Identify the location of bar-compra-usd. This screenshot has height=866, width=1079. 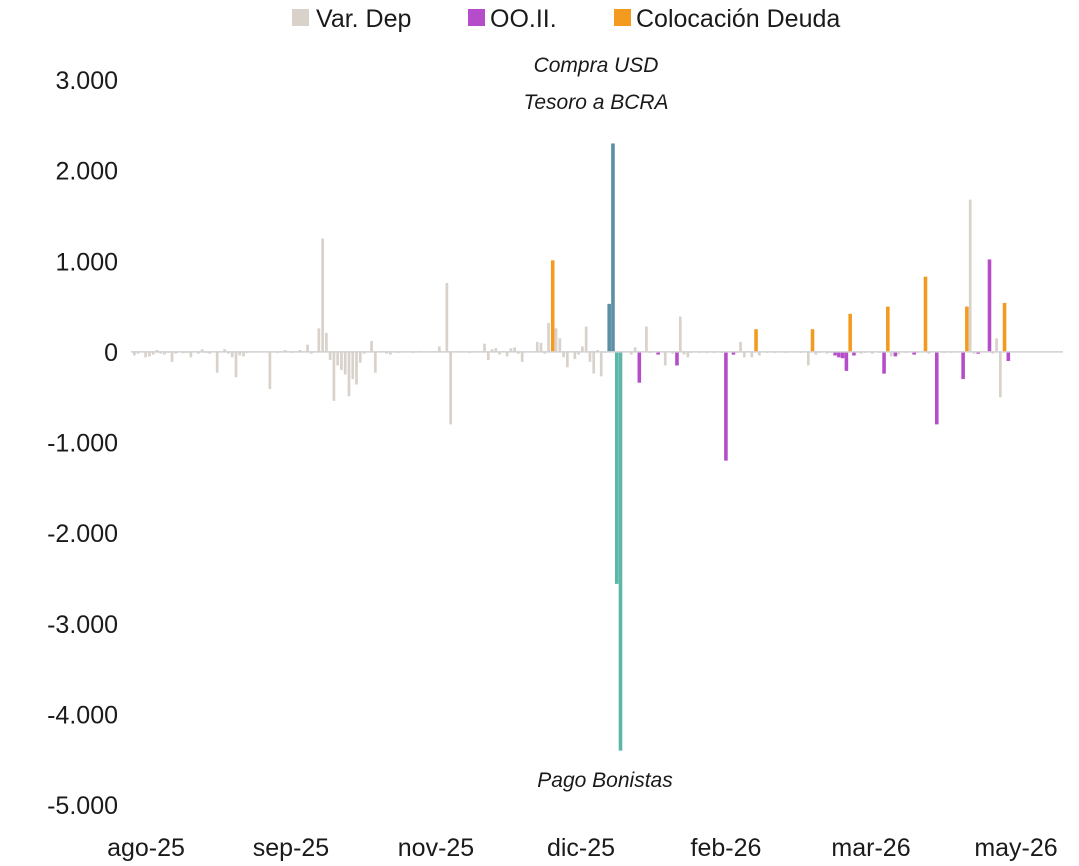
(609, 327).